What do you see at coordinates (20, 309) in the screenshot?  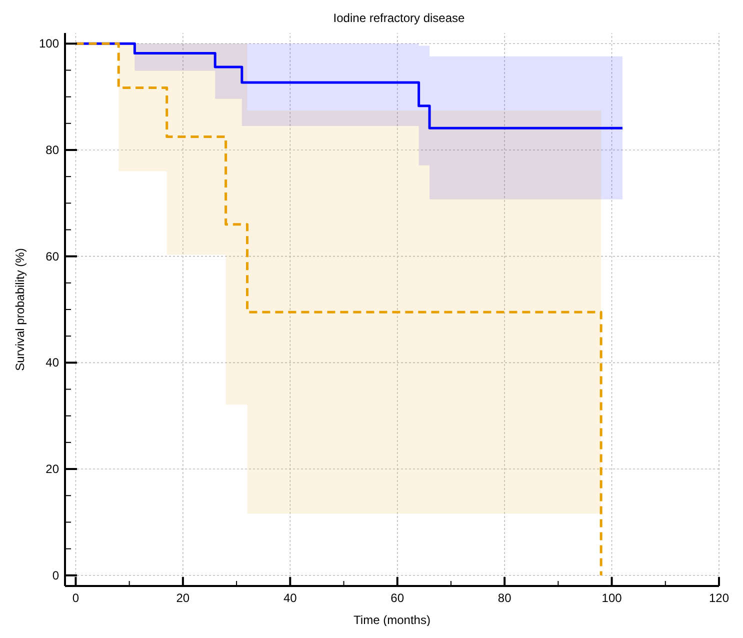 I see `y-axis-title: Survival probability (%)` at bounding box center [20, 309].